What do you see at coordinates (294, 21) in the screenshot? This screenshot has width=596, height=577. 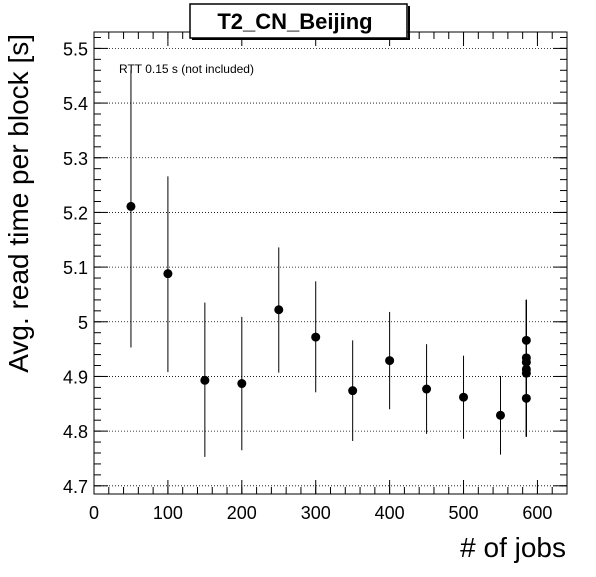 I see `chart-title: T2_CN_Beijing` at bounding box center [294, 21].